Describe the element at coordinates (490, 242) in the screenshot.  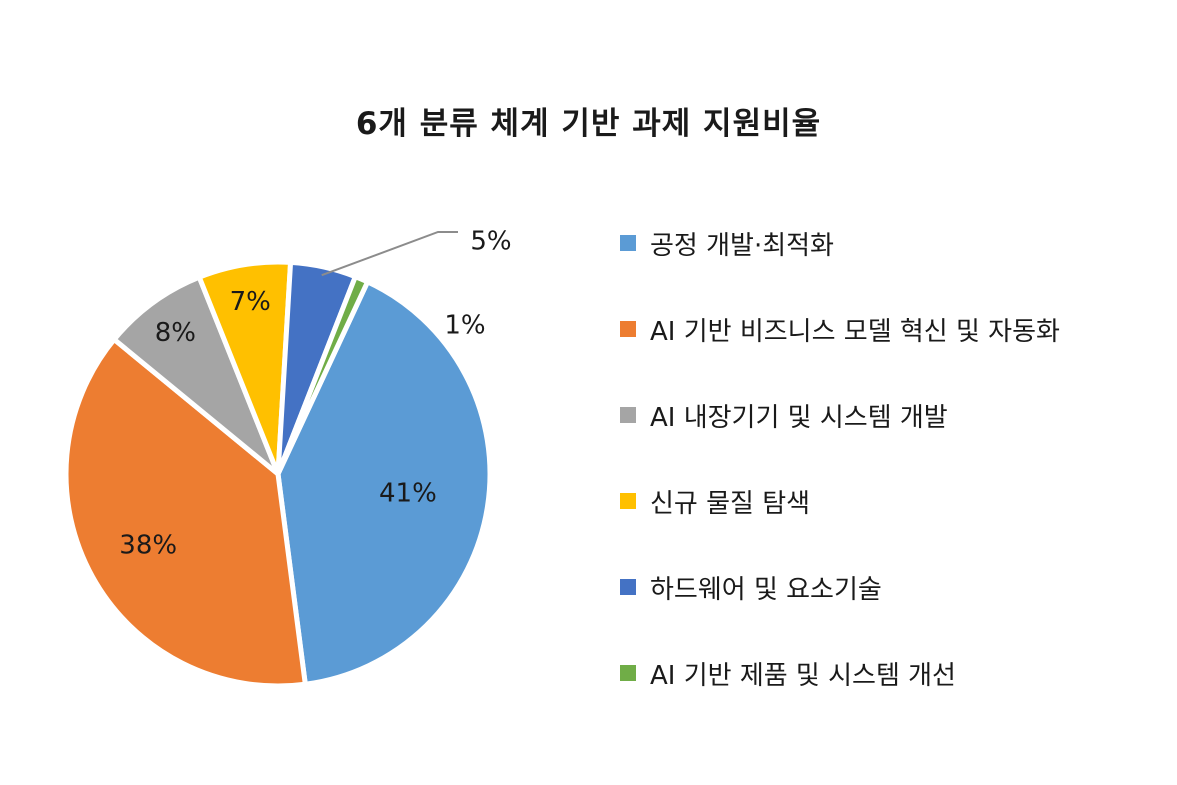
I see `slice-label: 5%` at that location.